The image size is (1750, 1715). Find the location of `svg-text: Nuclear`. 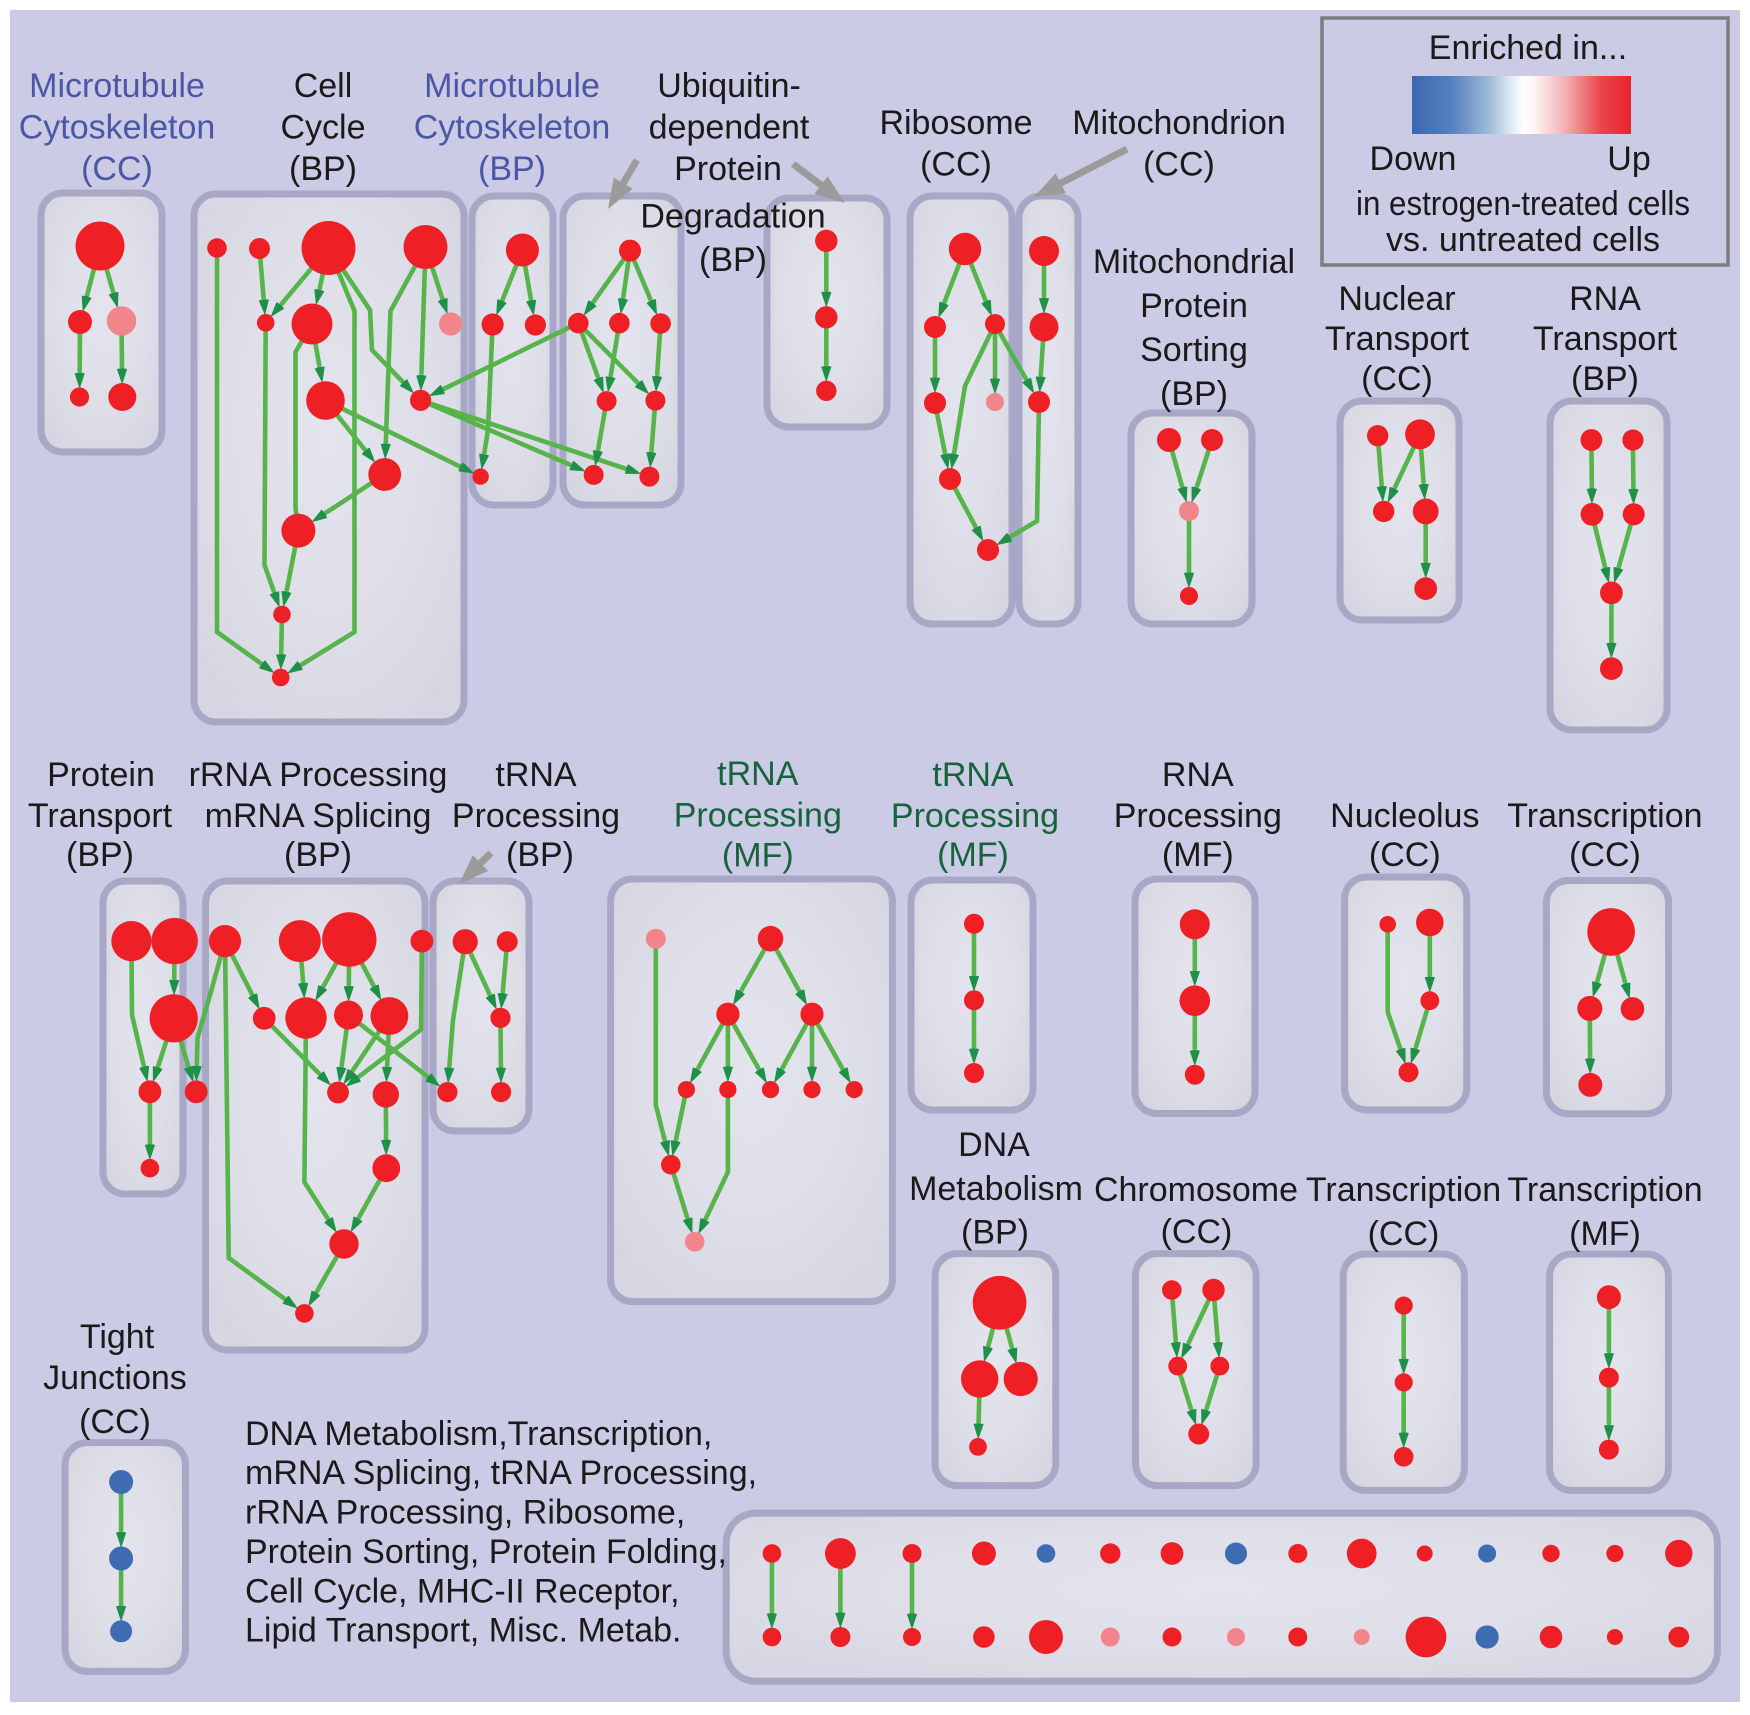

svg-text: Nuclear is located at coordinates (1396, 299).